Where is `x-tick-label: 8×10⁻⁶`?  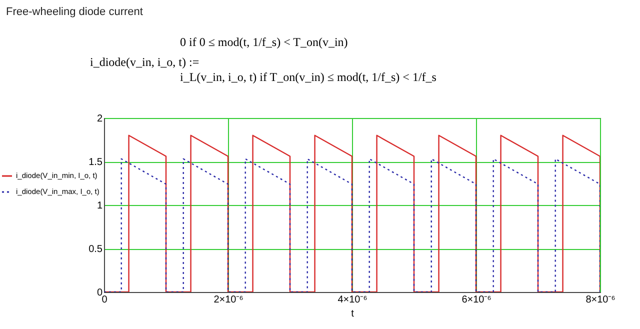 x-tick-label: 8×10⁻⁶ is located at coordinates (601, 300).